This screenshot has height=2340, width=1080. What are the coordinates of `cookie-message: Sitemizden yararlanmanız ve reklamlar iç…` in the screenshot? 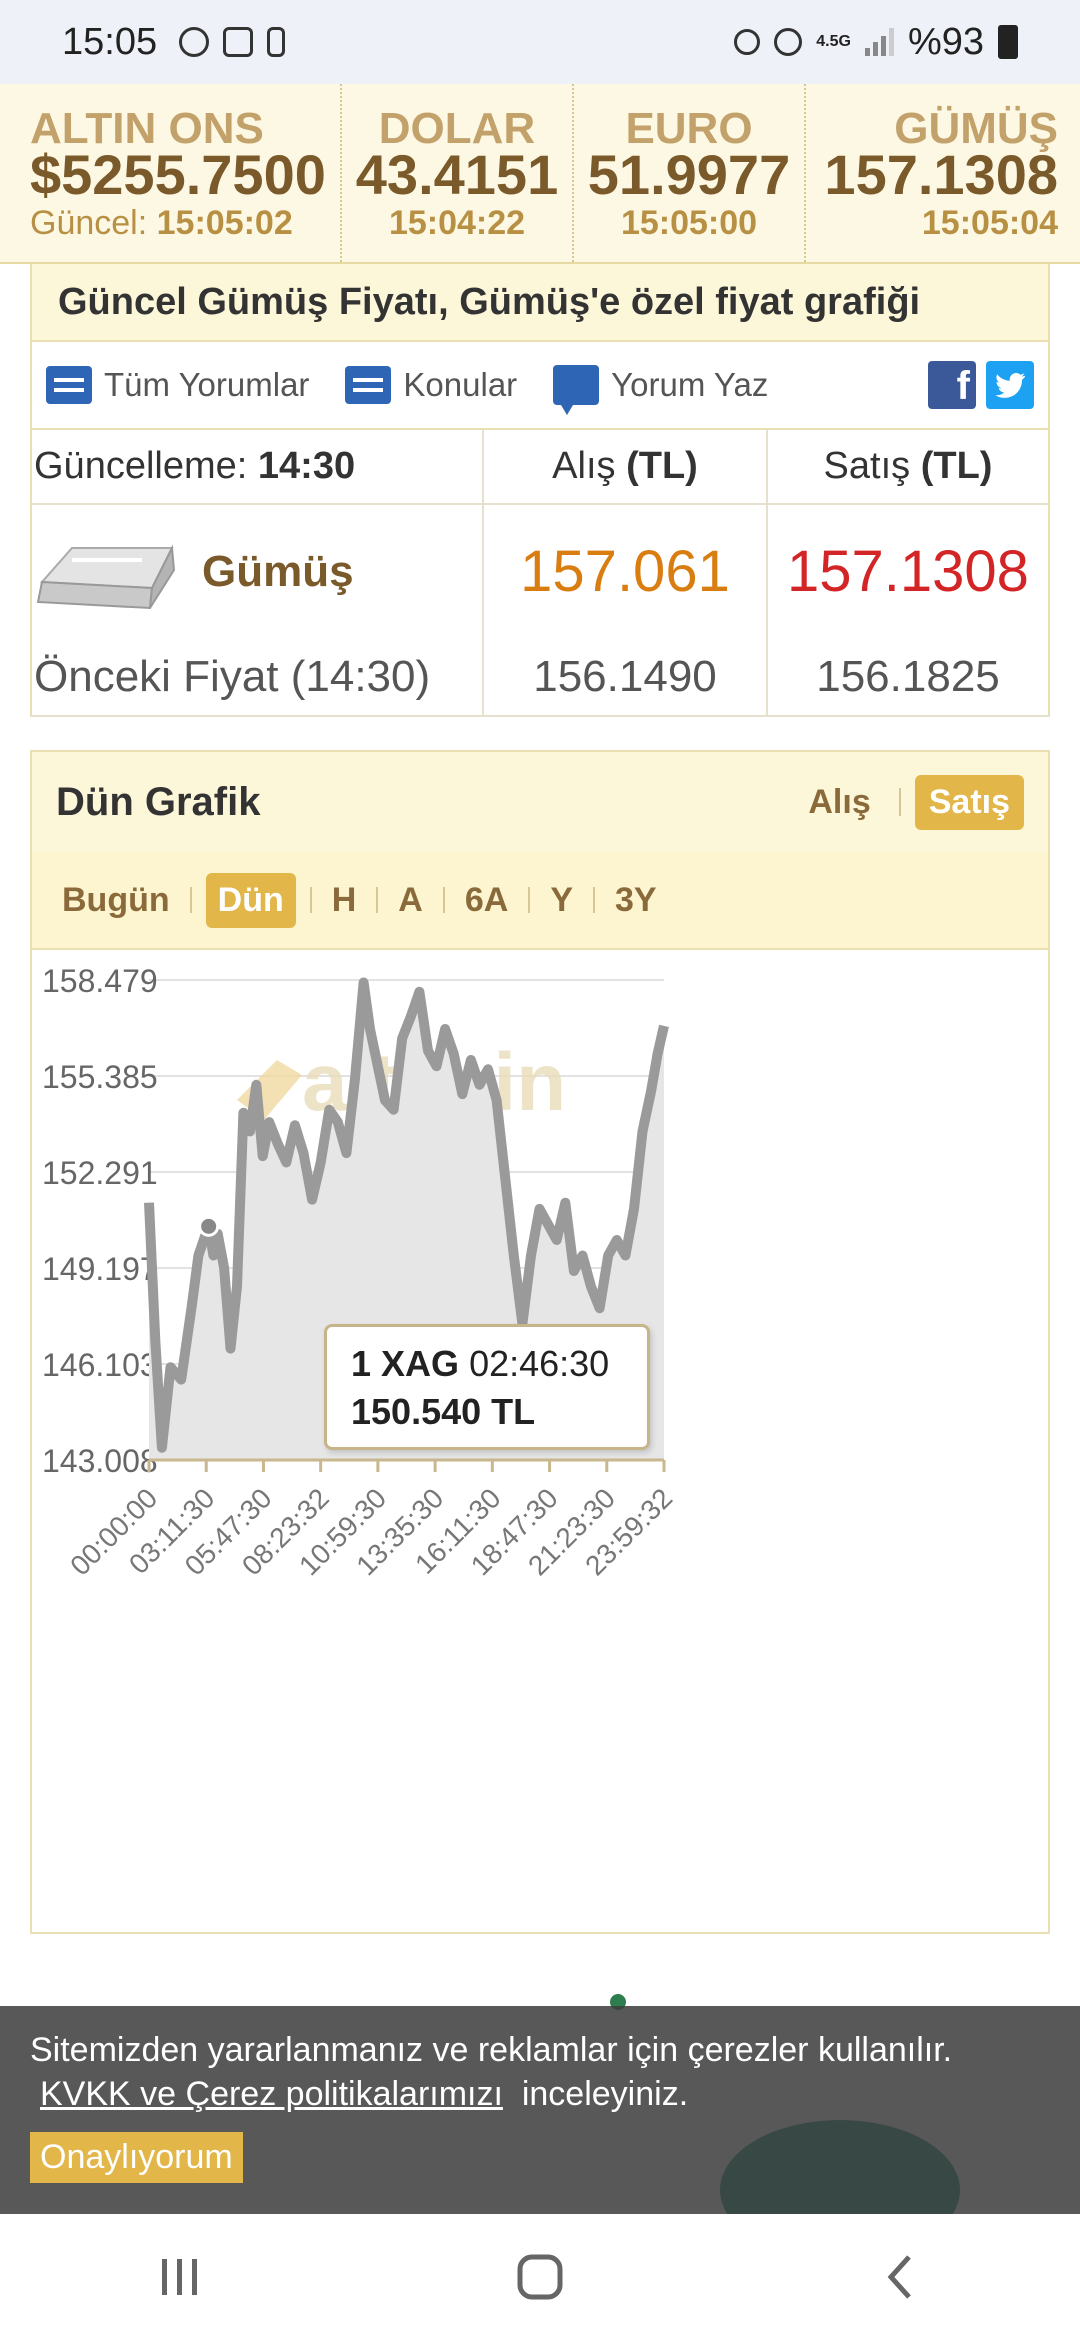 It's located at (491, 2050).